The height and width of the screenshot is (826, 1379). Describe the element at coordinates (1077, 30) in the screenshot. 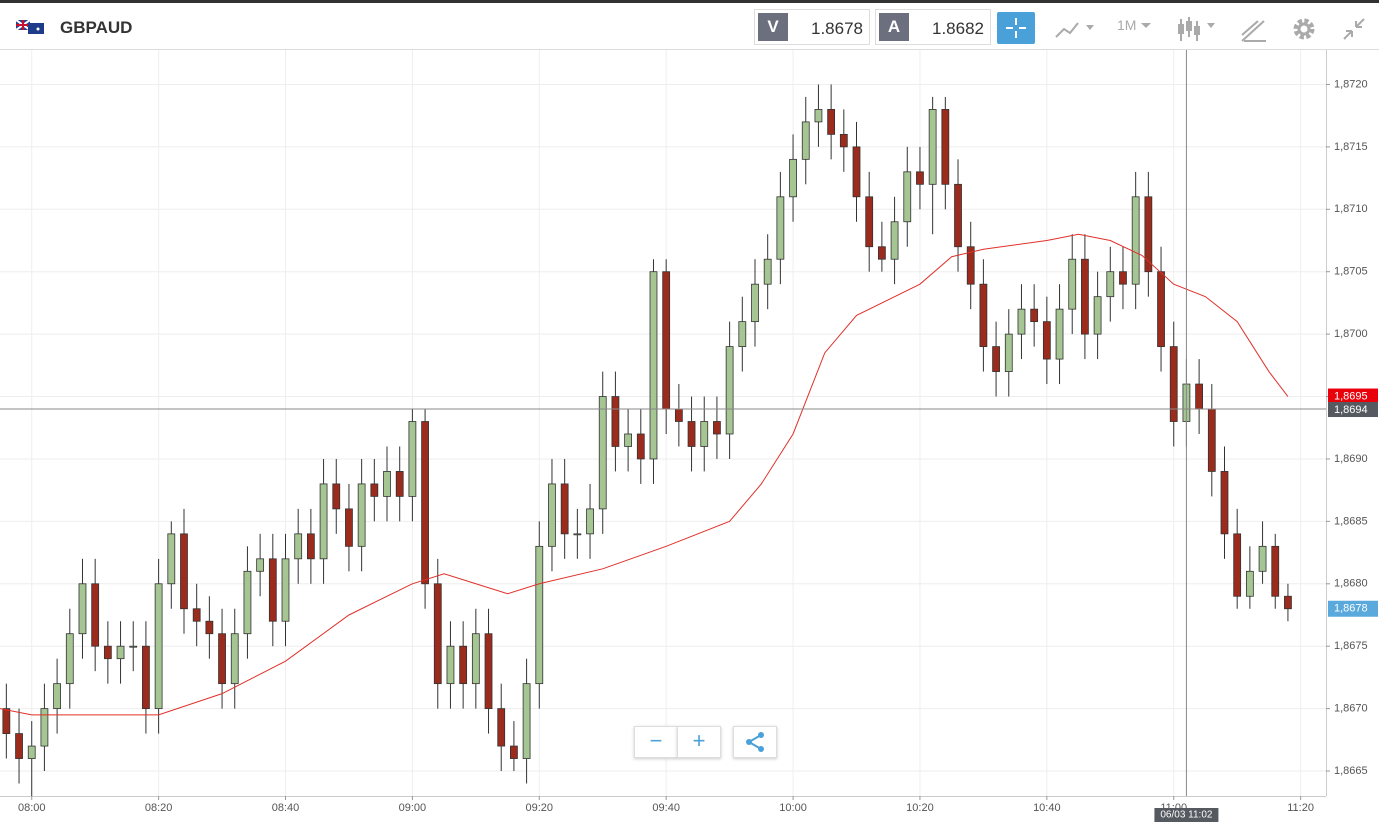

I see `chart-type-button` at that location.